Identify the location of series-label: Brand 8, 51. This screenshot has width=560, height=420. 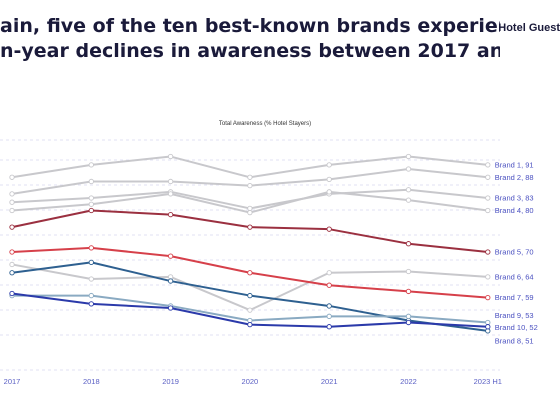
(514, 340).